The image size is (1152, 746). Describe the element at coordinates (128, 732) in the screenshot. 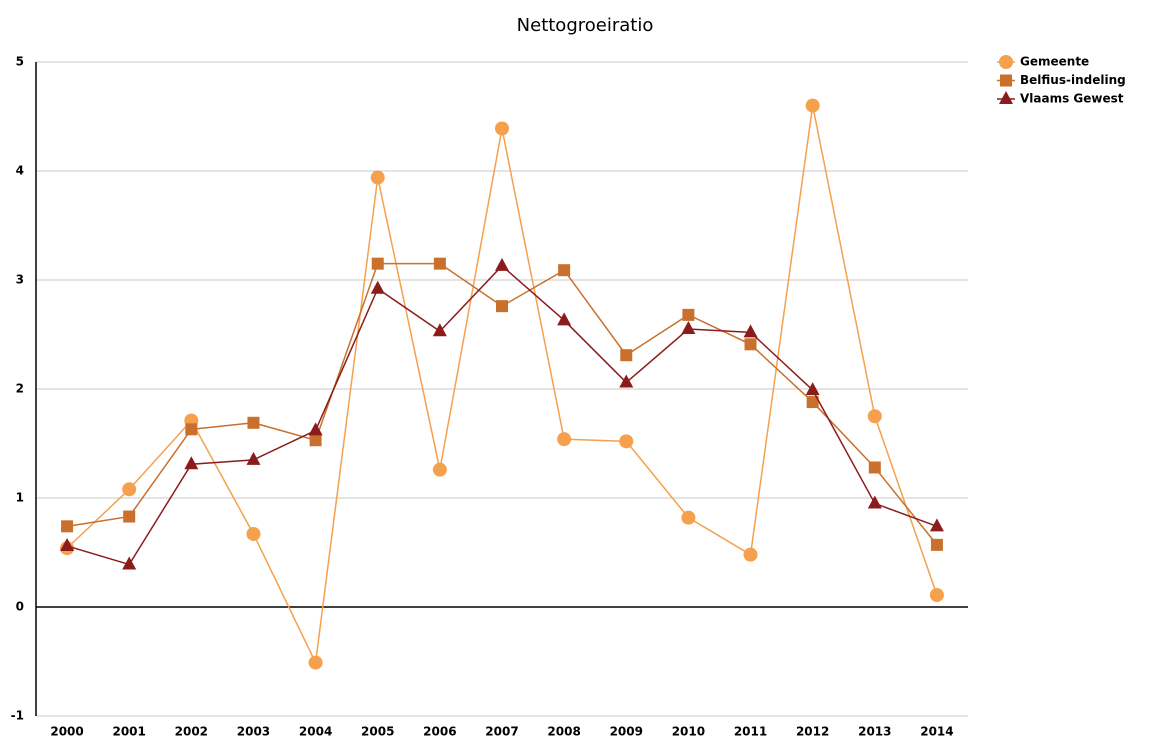

I see `x-tick-label: 2001` at that location.